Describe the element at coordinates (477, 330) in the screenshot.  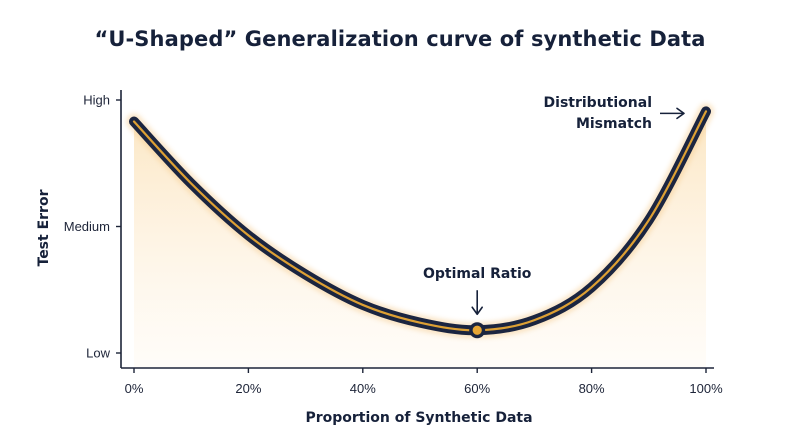
I see `optimal-point` at that location.